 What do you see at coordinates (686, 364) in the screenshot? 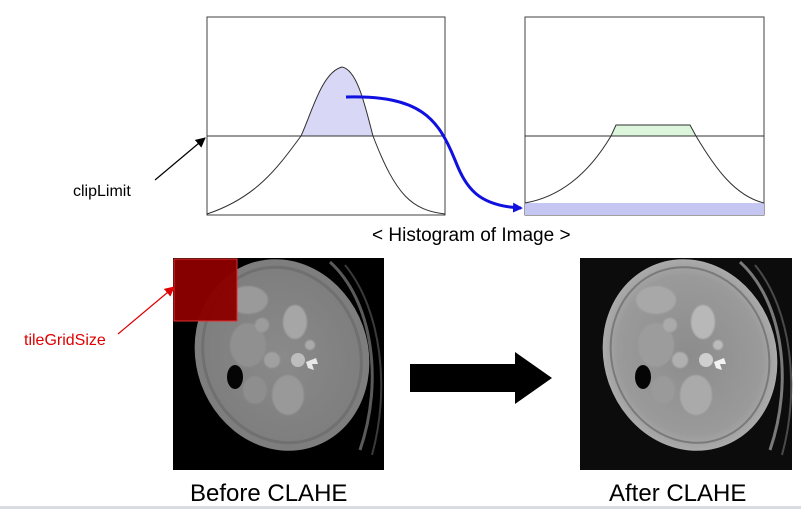
I see `after-ct-image` at bounding box center [686, 364].